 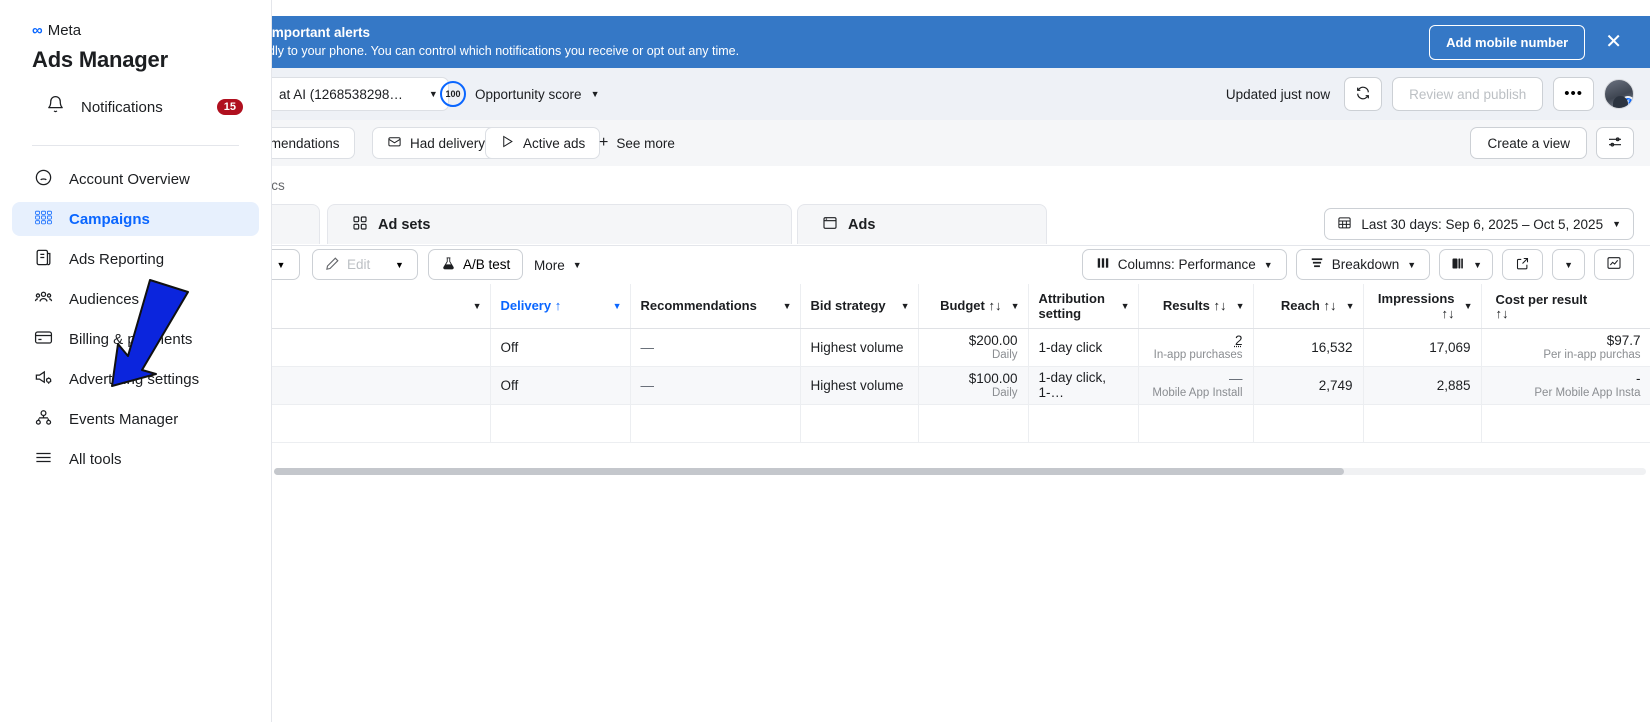 I want to click on ellipsis-icon: •••, so click(x=1573, y=93).